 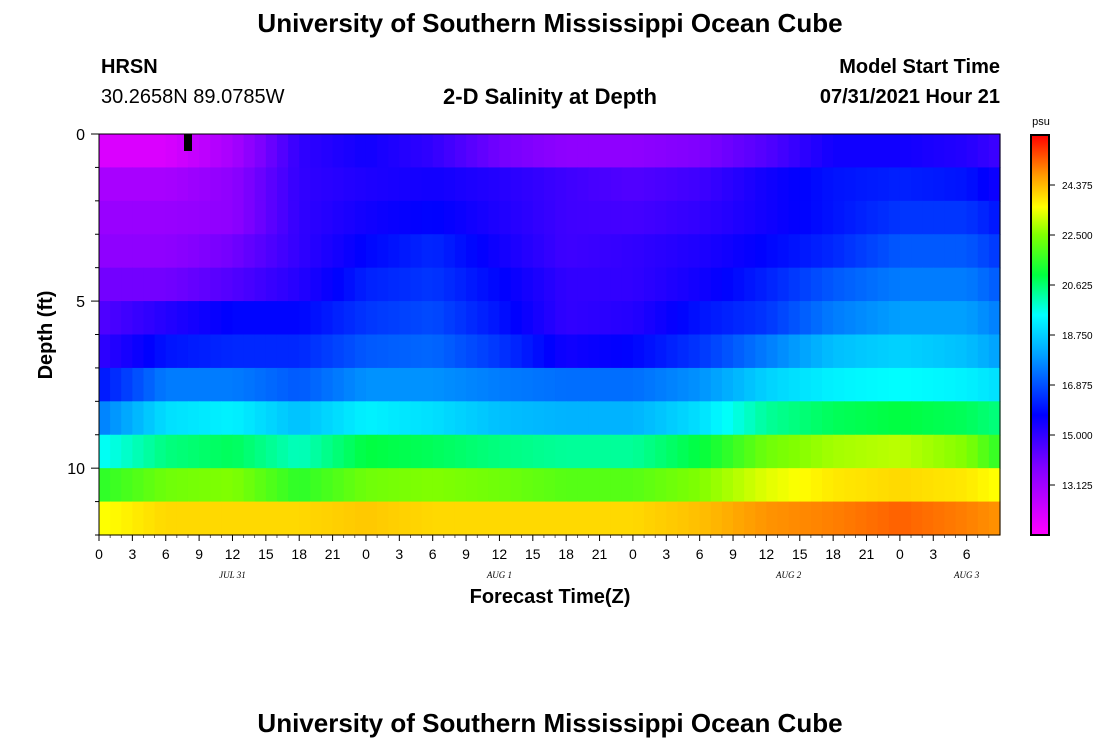 I want to click on colorbar-tick-label: 22.500, so click(x=1077, y=236).